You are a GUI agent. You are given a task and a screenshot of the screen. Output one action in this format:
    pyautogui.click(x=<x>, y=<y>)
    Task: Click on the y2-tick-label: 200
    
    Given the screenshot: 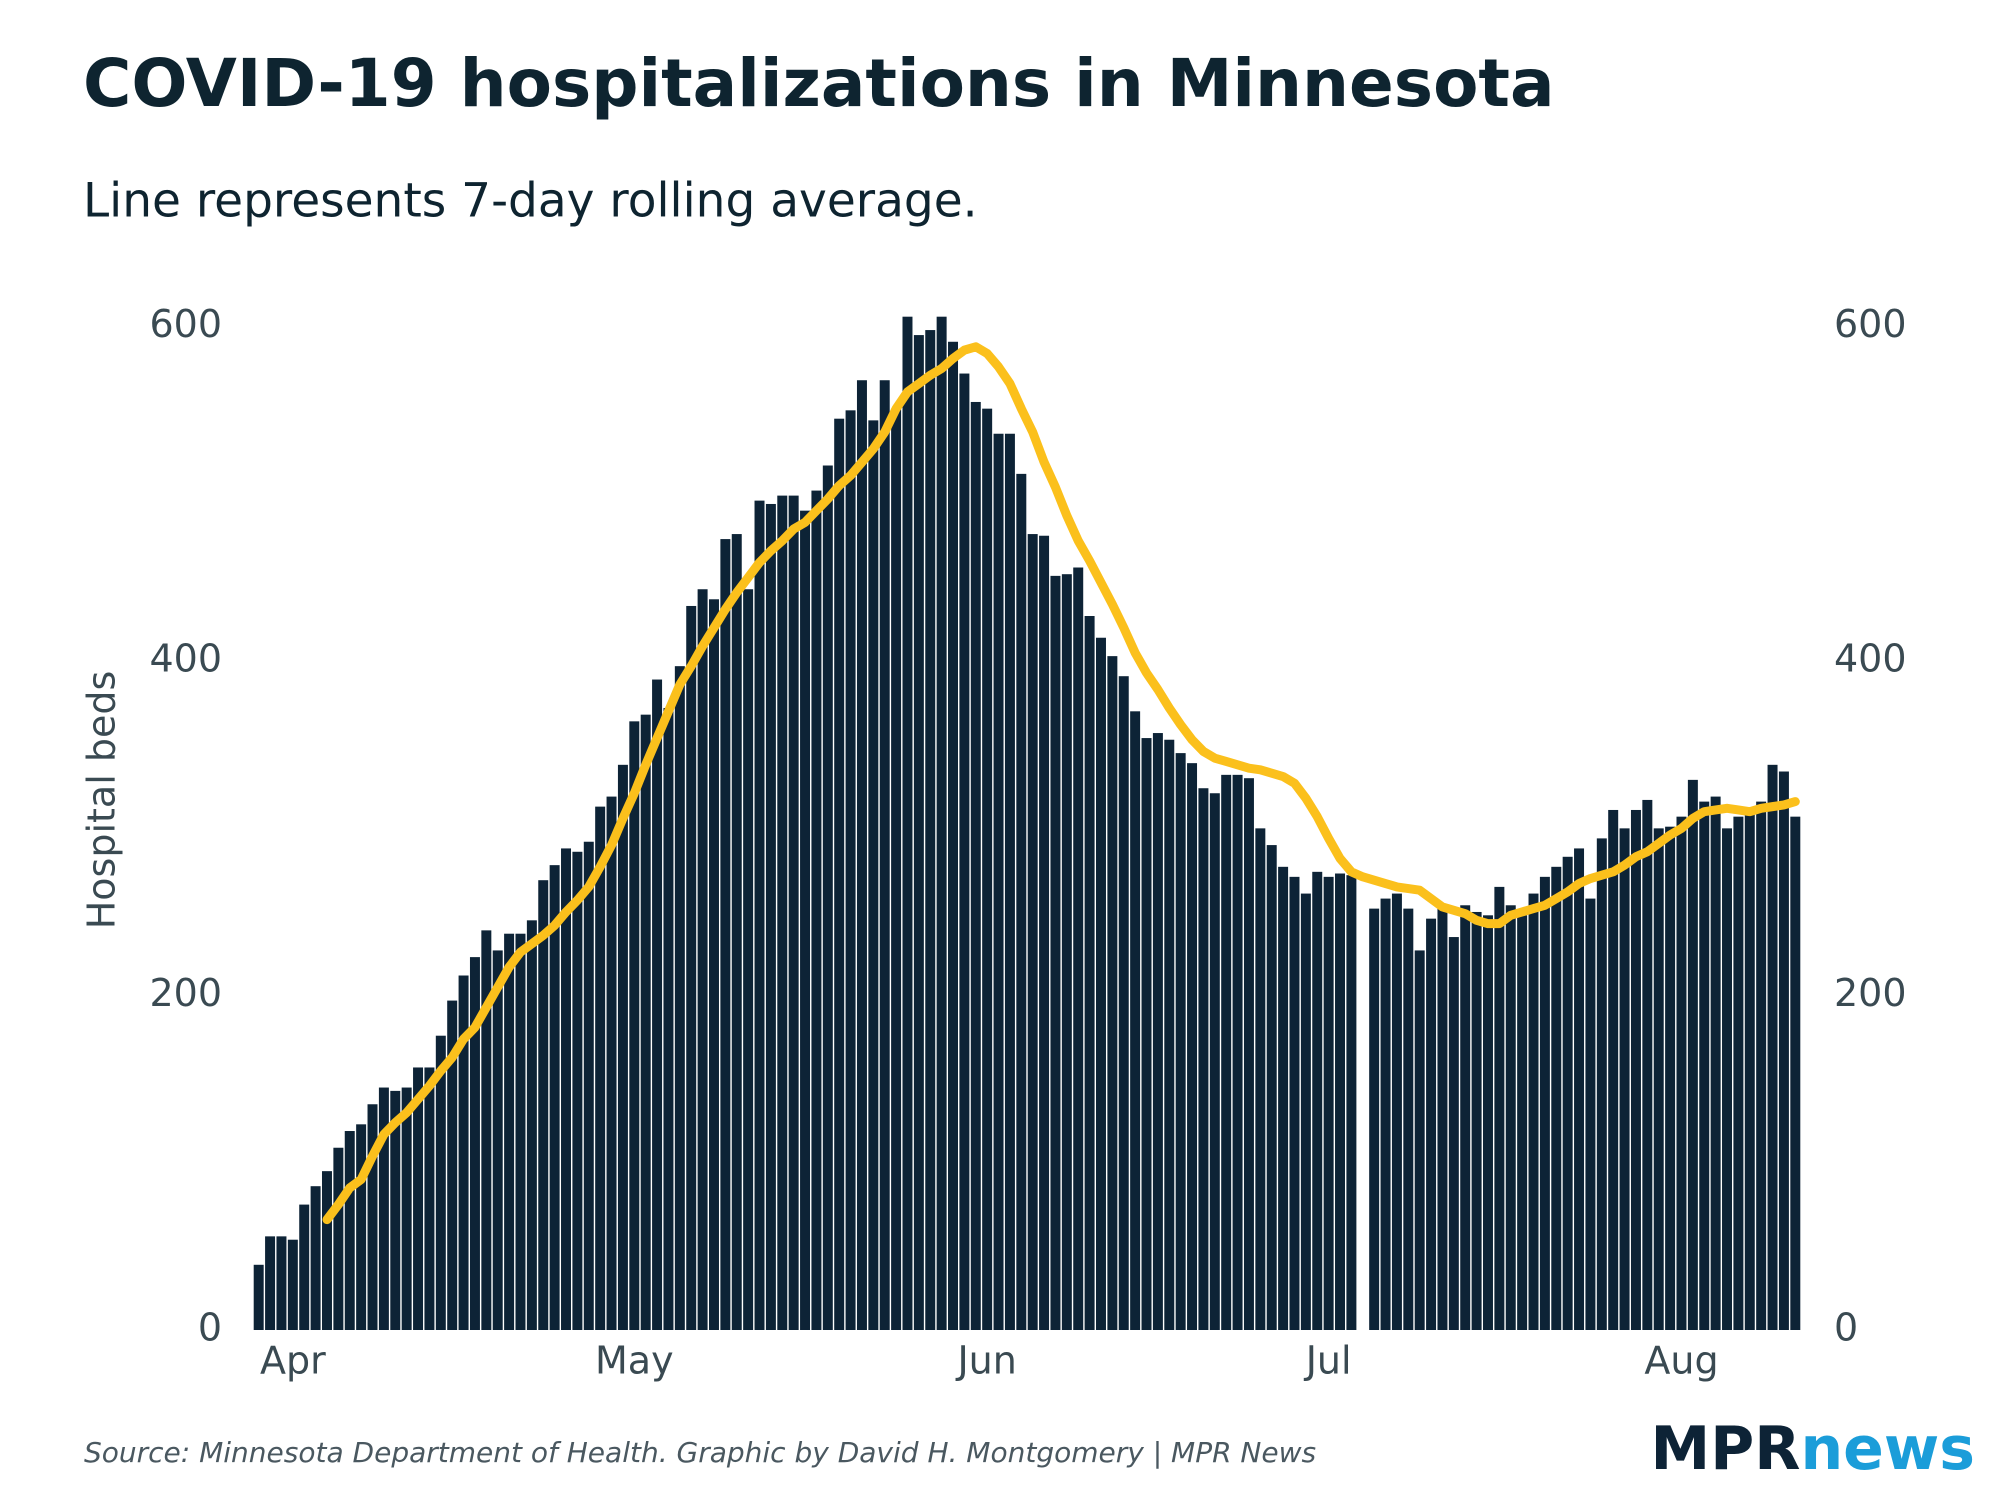 What is the action you would take?
    pyautogui.click(x=1870, y=993)
    